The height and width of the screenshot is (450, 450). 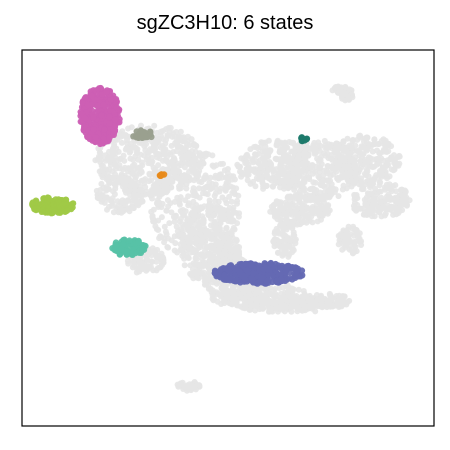 I want to click on state-2-point, so click(x=136, y=137).